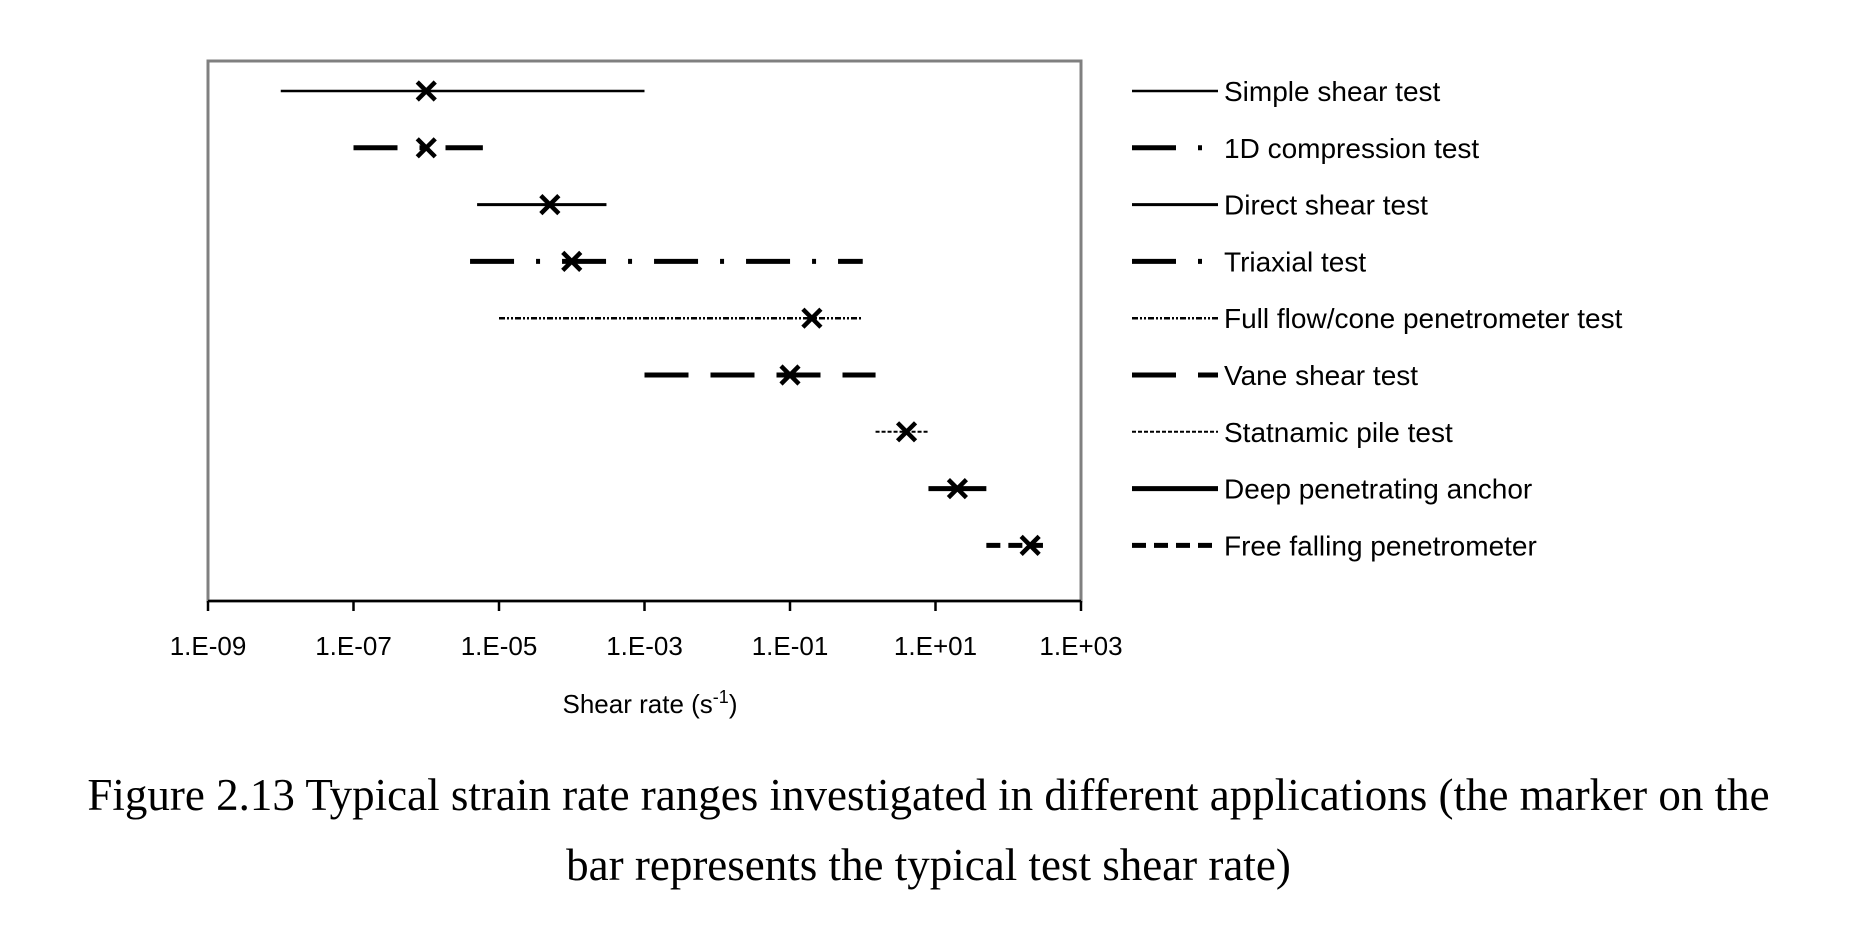 The image size is (1857, 946). Describe the element at coordinates (790, 375) in the screenshot. I see `series-6-typical-marker` at that location.